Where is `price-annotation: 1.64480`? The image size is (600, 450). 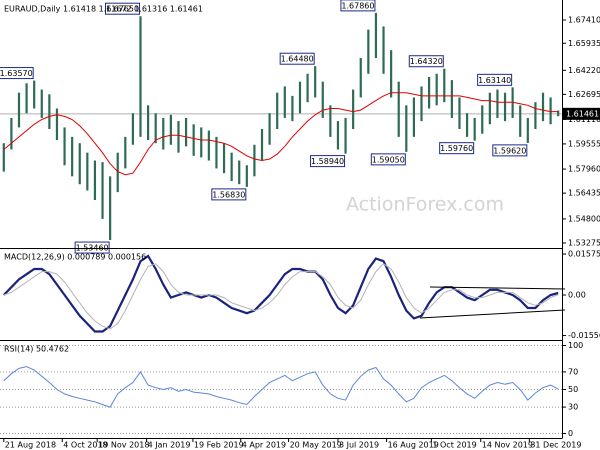
price-annotation: 1.64480 is located at coordinates (297, 58).